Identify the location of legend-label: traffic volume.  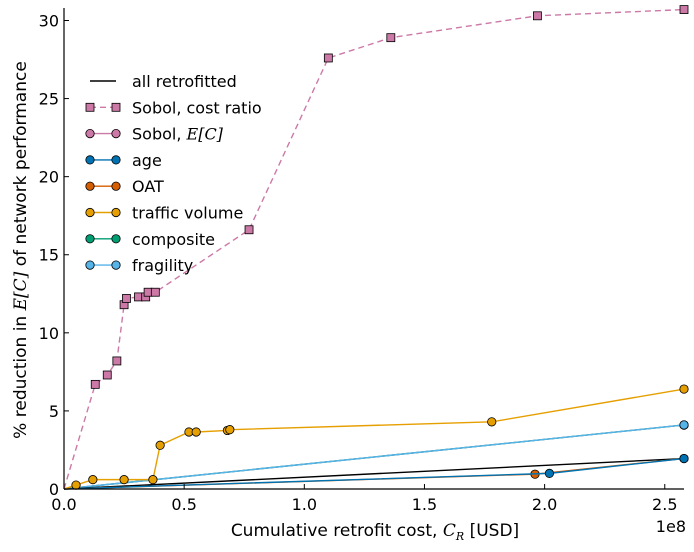
(187, 213).